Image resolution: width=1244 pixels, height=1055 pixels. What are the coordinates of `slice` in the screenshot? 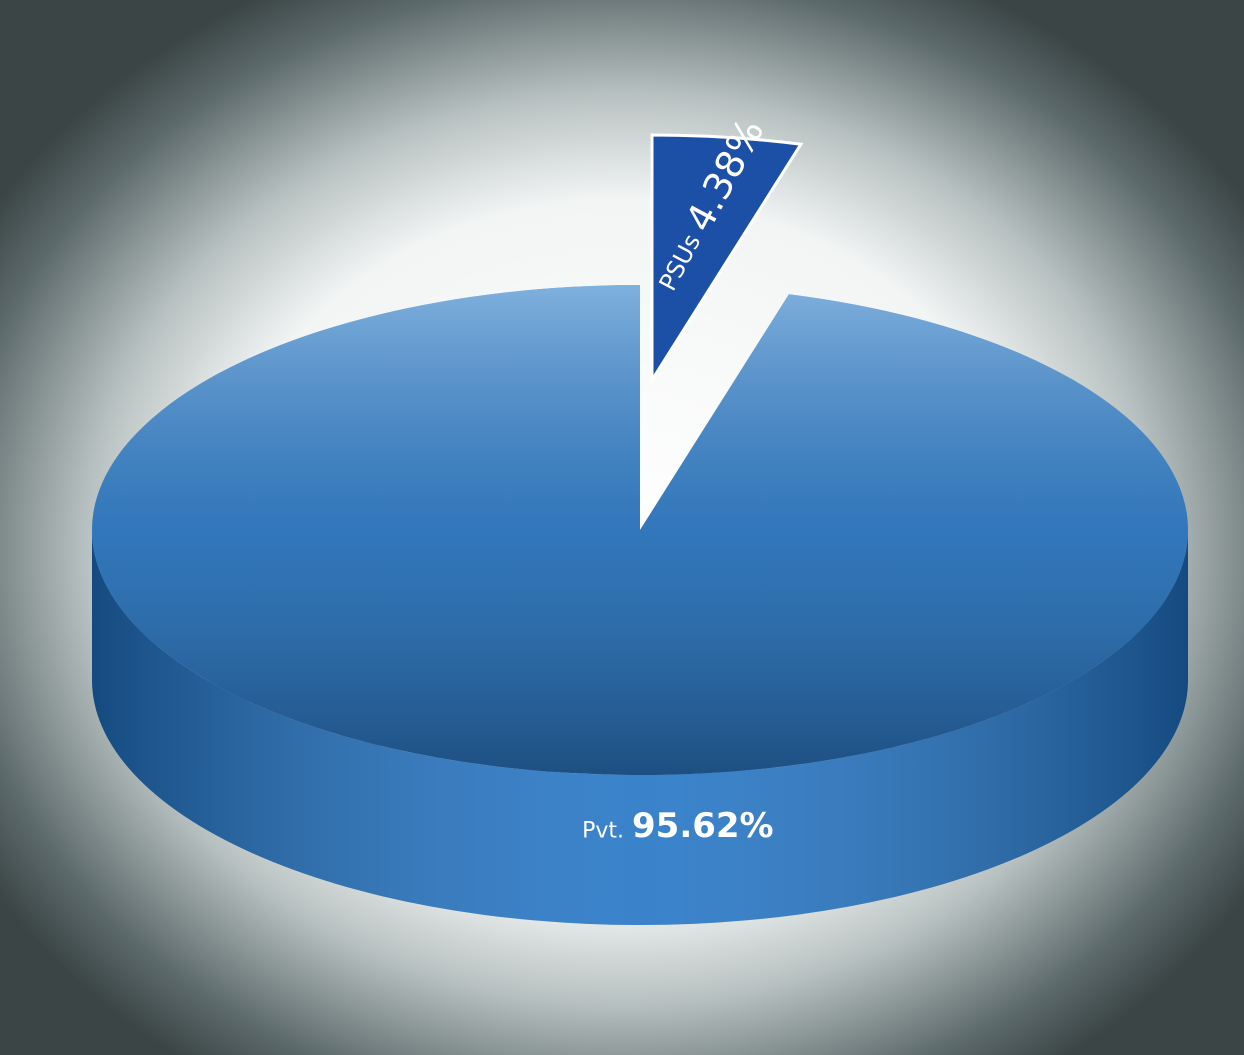 It's located at (727, 259).